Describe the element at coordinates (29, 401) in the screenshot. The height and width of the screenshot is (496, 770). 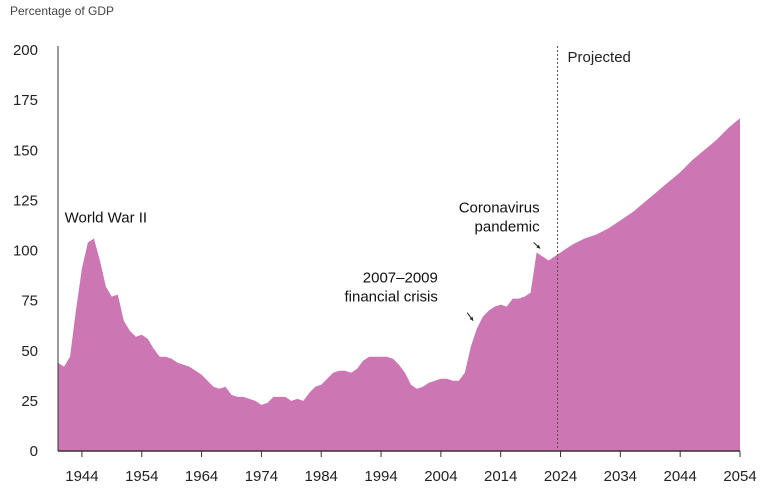
I see `y-tick-label: 25` at that location.